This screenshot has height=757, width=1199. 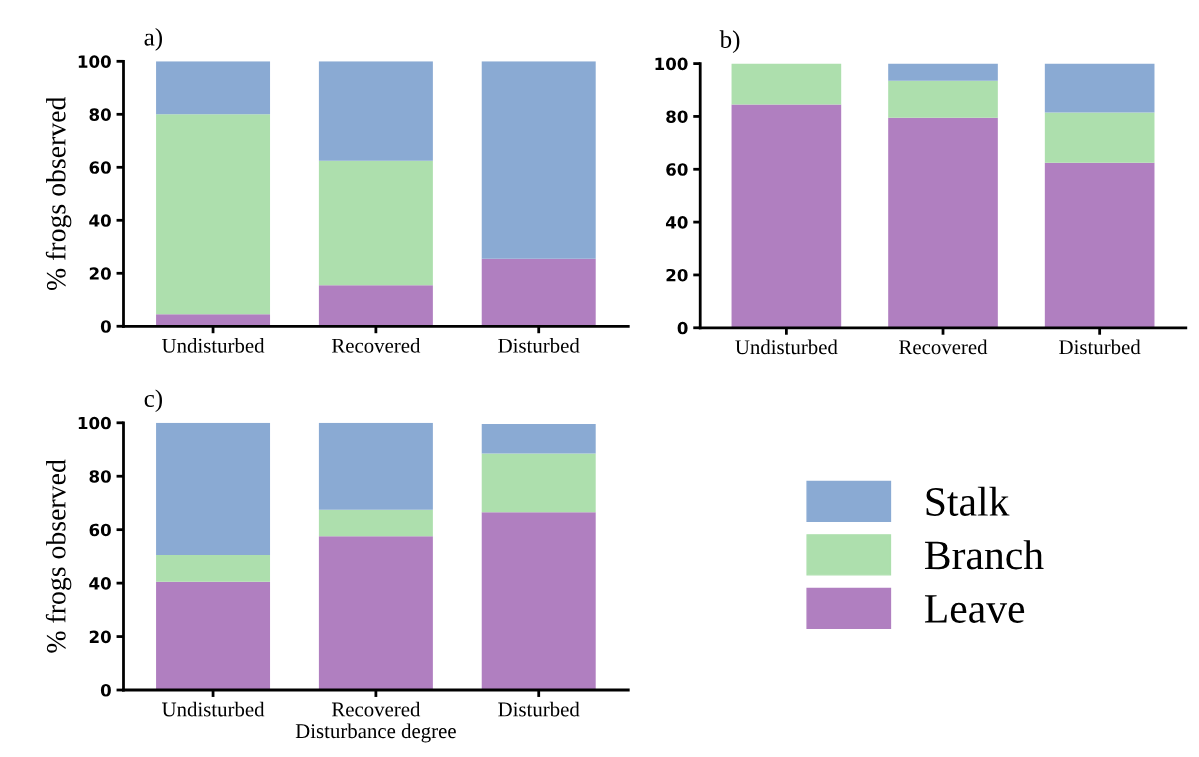 I want to click on legend-label: Stalk, so click(x=968, y=501).